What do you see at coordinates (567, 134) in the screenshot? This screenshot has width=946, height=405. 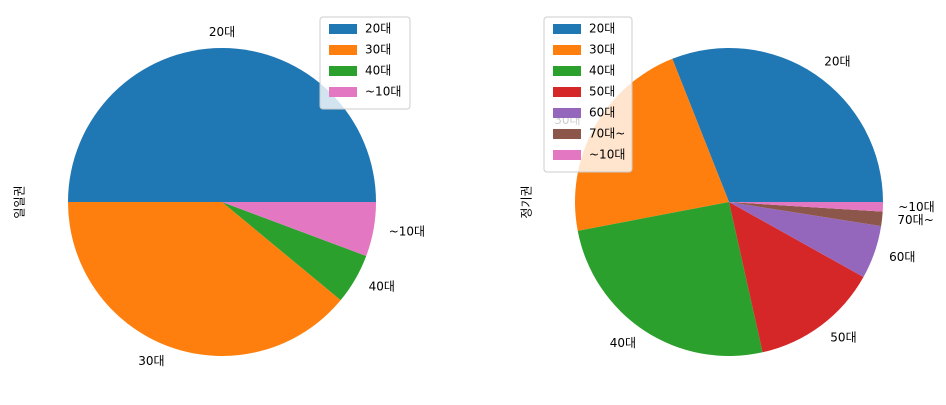 I see `legend-swatch-70대` at bounding box center [567, 134].